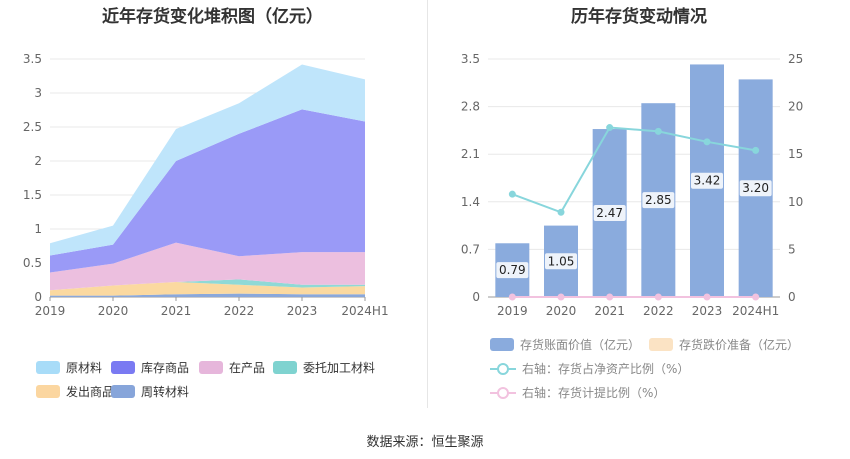 The height and width of the screenshot is (459, 850). What do you see at coordinates (339, 368) in the screenshot?
I see `legend-label: 委托加工材料` at bounding box center [339, 368].